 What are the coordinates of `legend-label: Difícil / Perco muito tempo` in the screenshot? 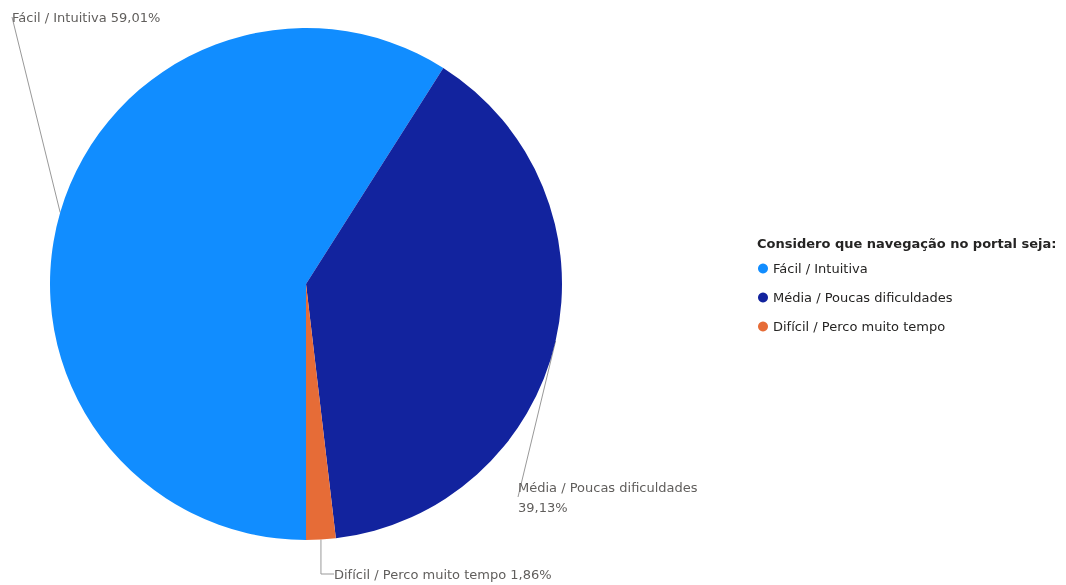 It's located at (859, 326).